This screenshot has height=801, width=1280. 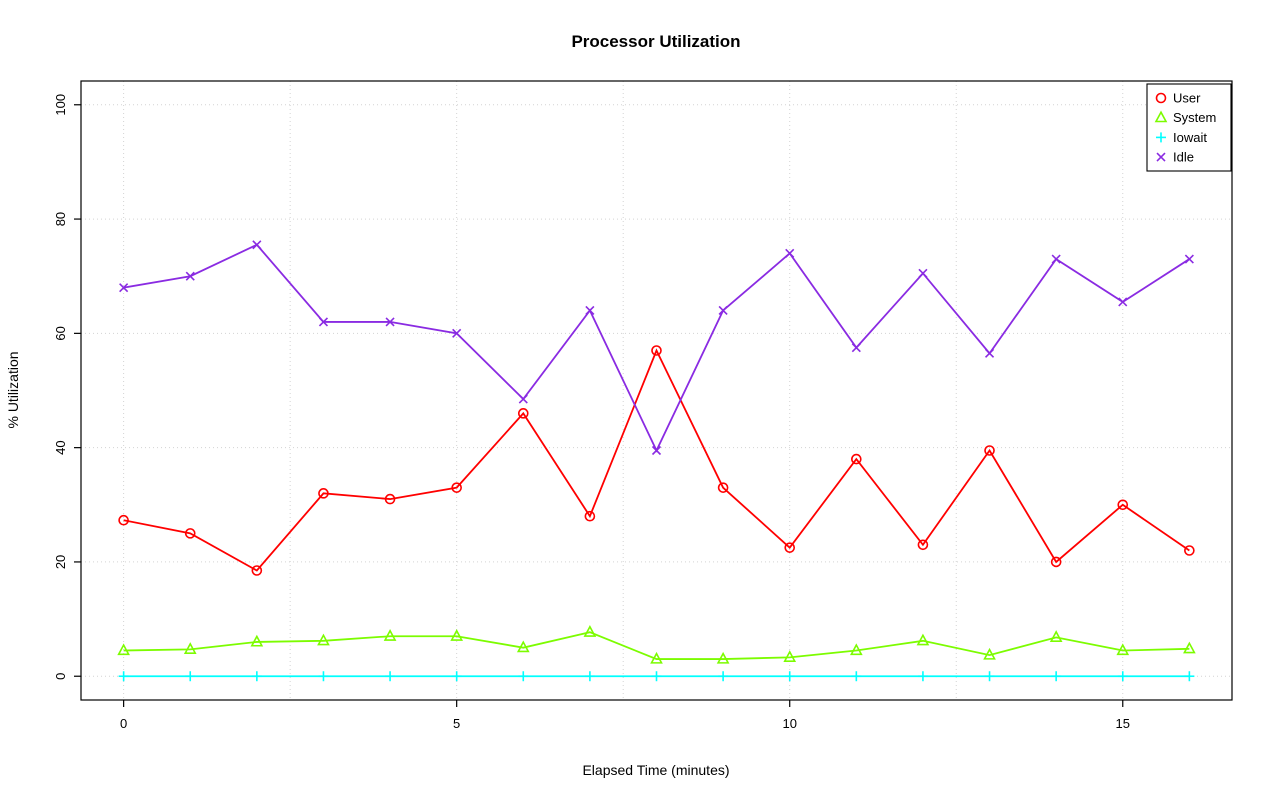 I want to click on x-tick-label: 5, so click(x=456, y=723).